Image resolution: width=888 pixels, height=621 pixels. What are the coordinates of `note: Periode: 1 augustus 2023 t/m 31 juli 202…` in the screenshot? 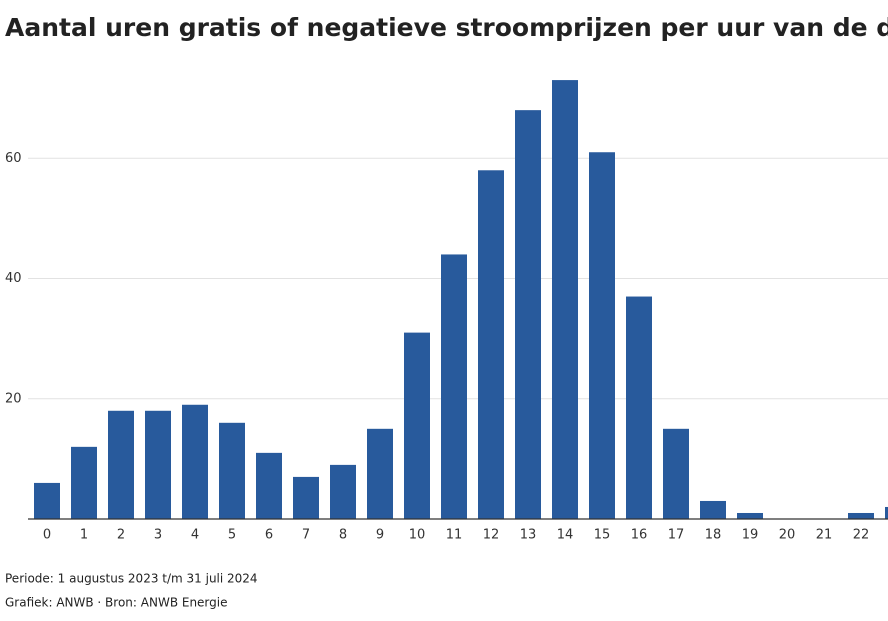 It's located at (131, 579).